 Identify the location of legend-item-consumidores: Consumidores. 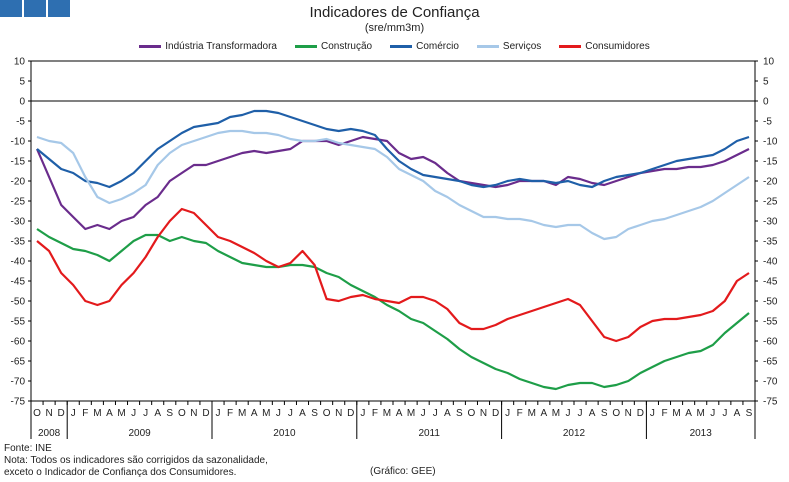
(604, 46).